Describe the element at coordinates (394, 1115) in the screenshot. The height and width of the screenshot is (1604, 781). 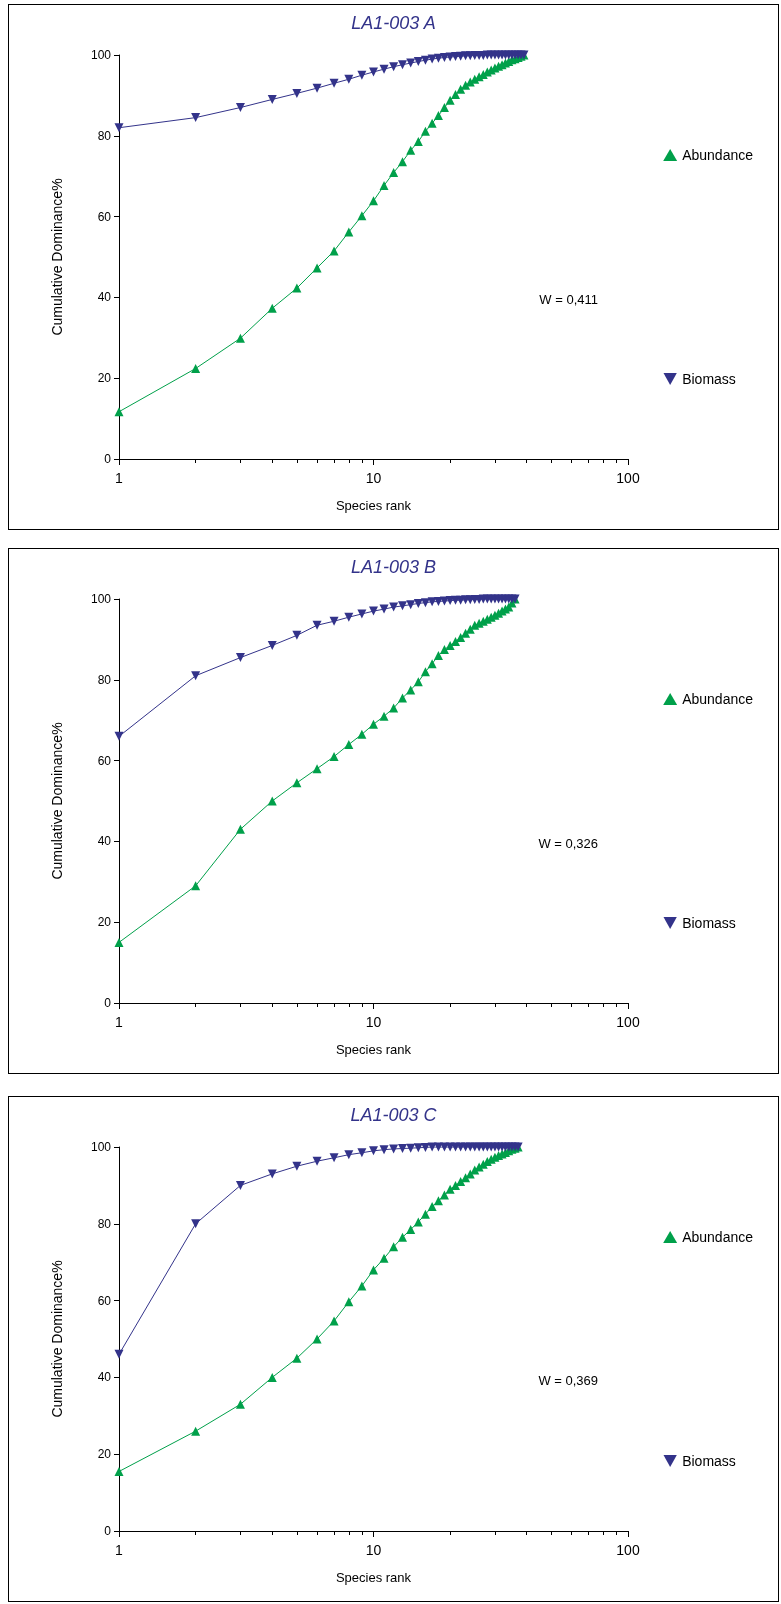
I see `chart-title: LA1-003 C` at that location.